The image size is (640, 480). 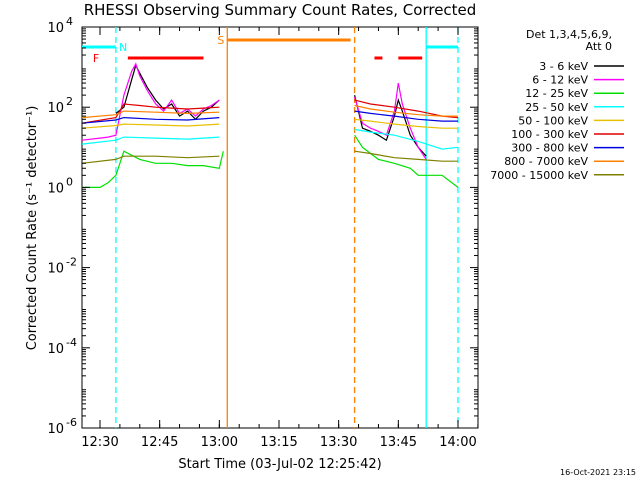 What do you see at coordinates (69, 21) in the screenshot?
I see `y-tick-exponent: 4` at bounding box center [69, 21].